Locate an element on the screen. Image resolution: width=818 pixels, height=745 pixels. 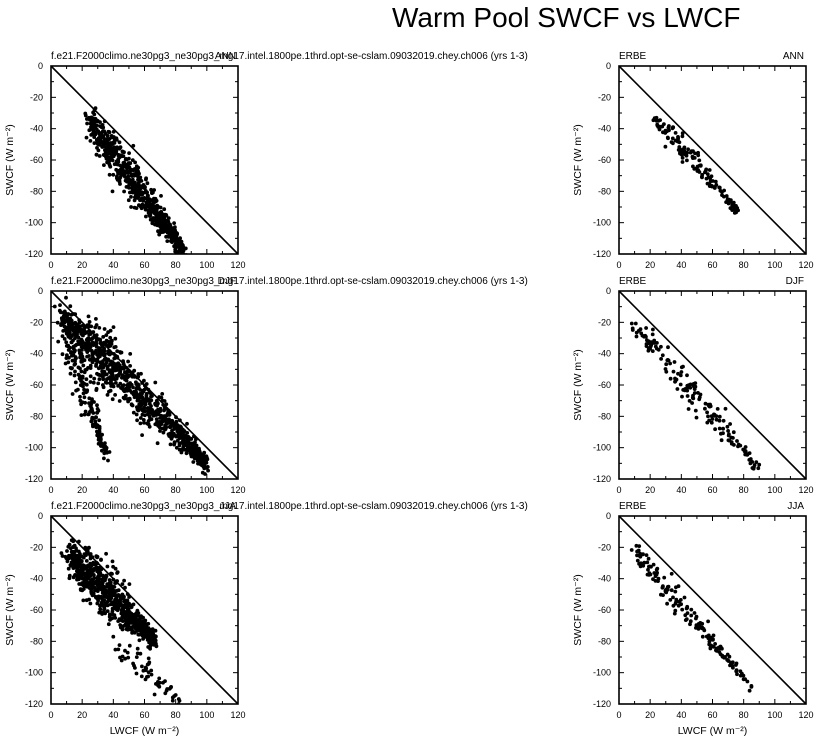
y-axis-label: SWCF (W m⁻²) is located at coordinates (578, 609).